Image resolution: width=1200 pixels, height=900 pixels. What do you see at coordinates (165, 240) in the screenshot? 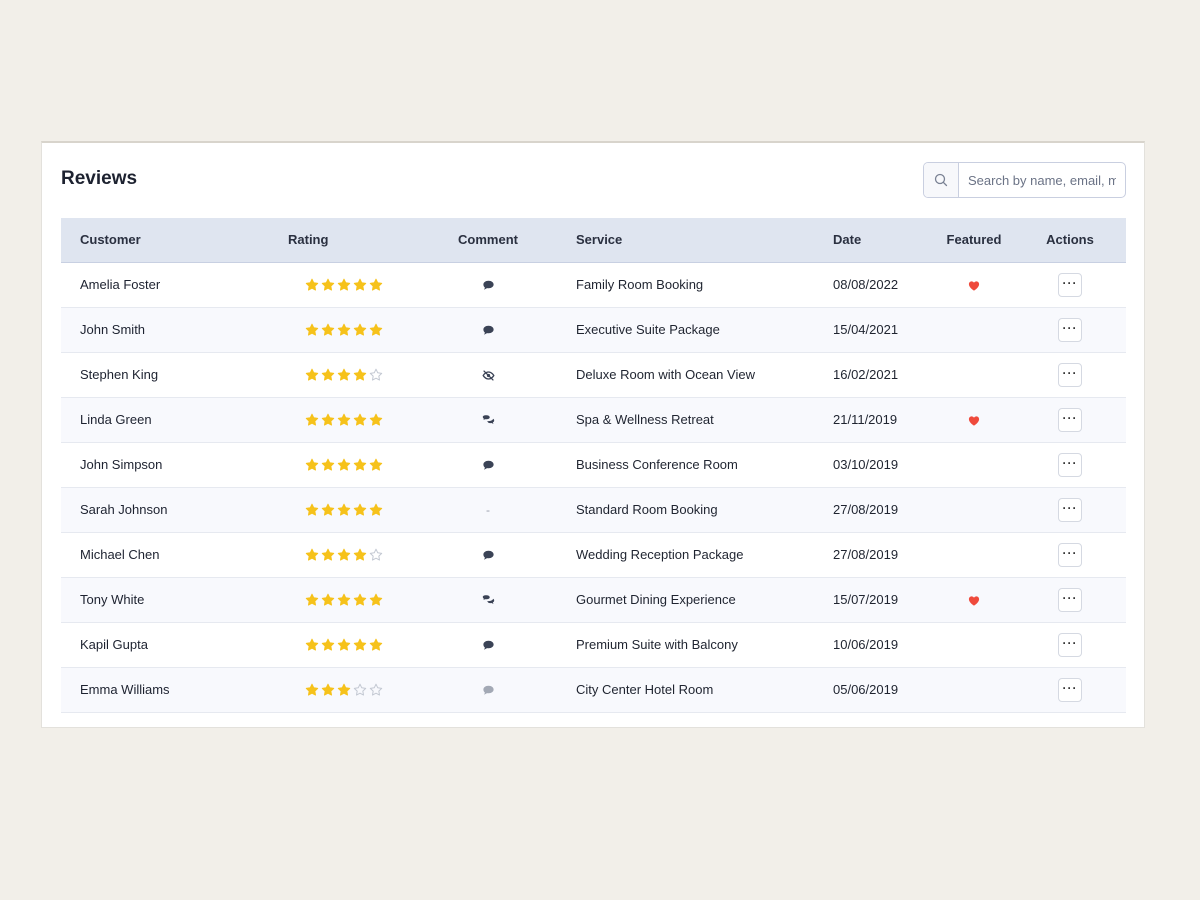
I see `column-header-customer: Customer` at bounding box center [165, 240].